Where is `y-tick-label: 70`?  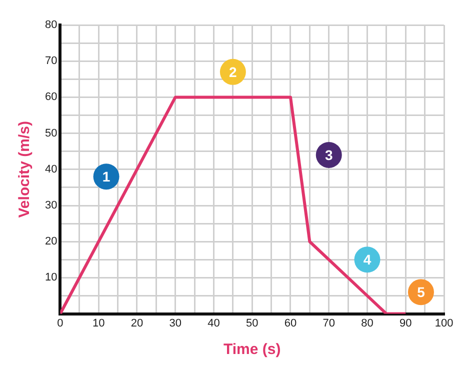 y-tick-label: 70 is located at coordinates (51, 61).